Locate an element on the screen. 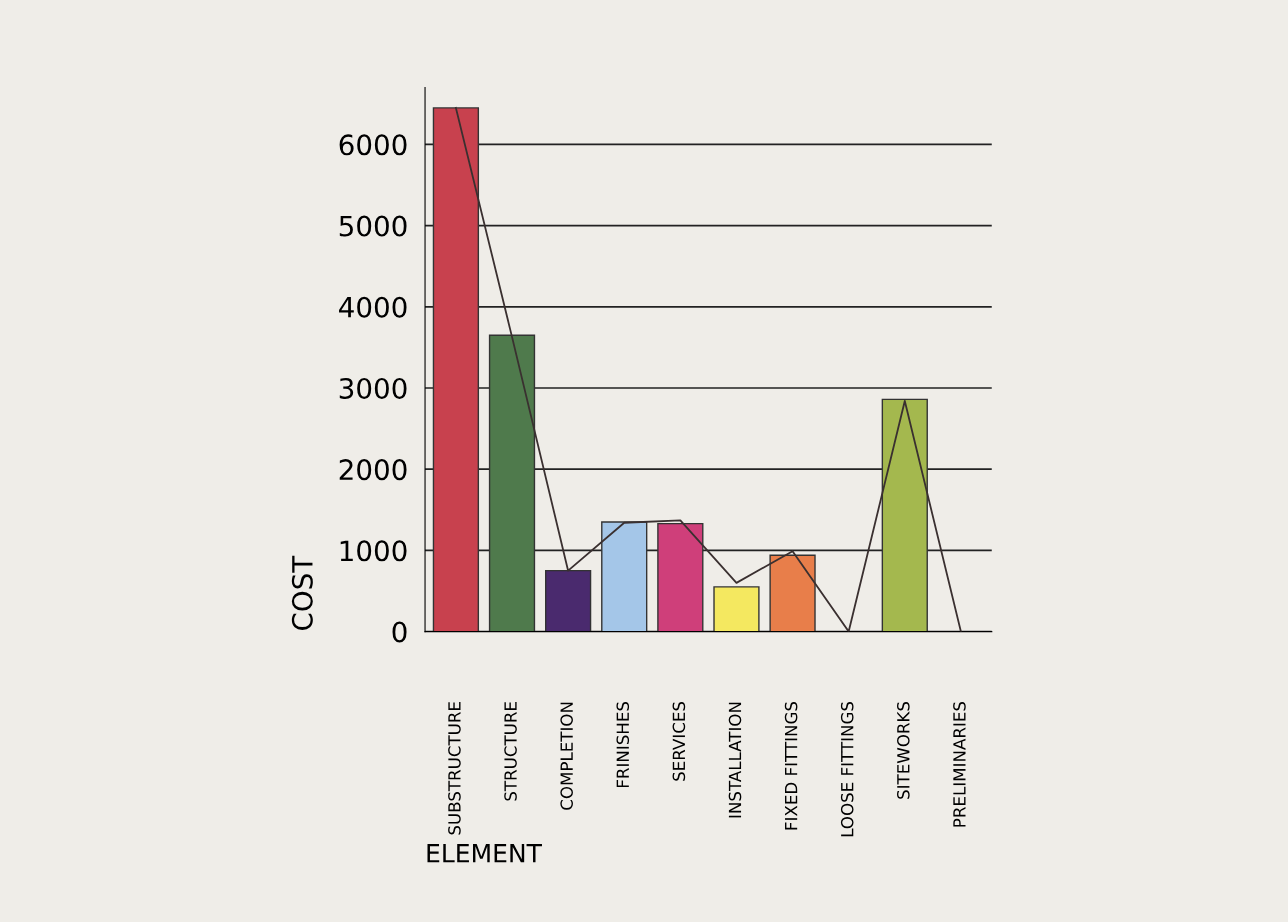 This screenshot has height=922, width=1288. x-tick-label: LOOSE FITTINGS is located at coordinates (847, 769).